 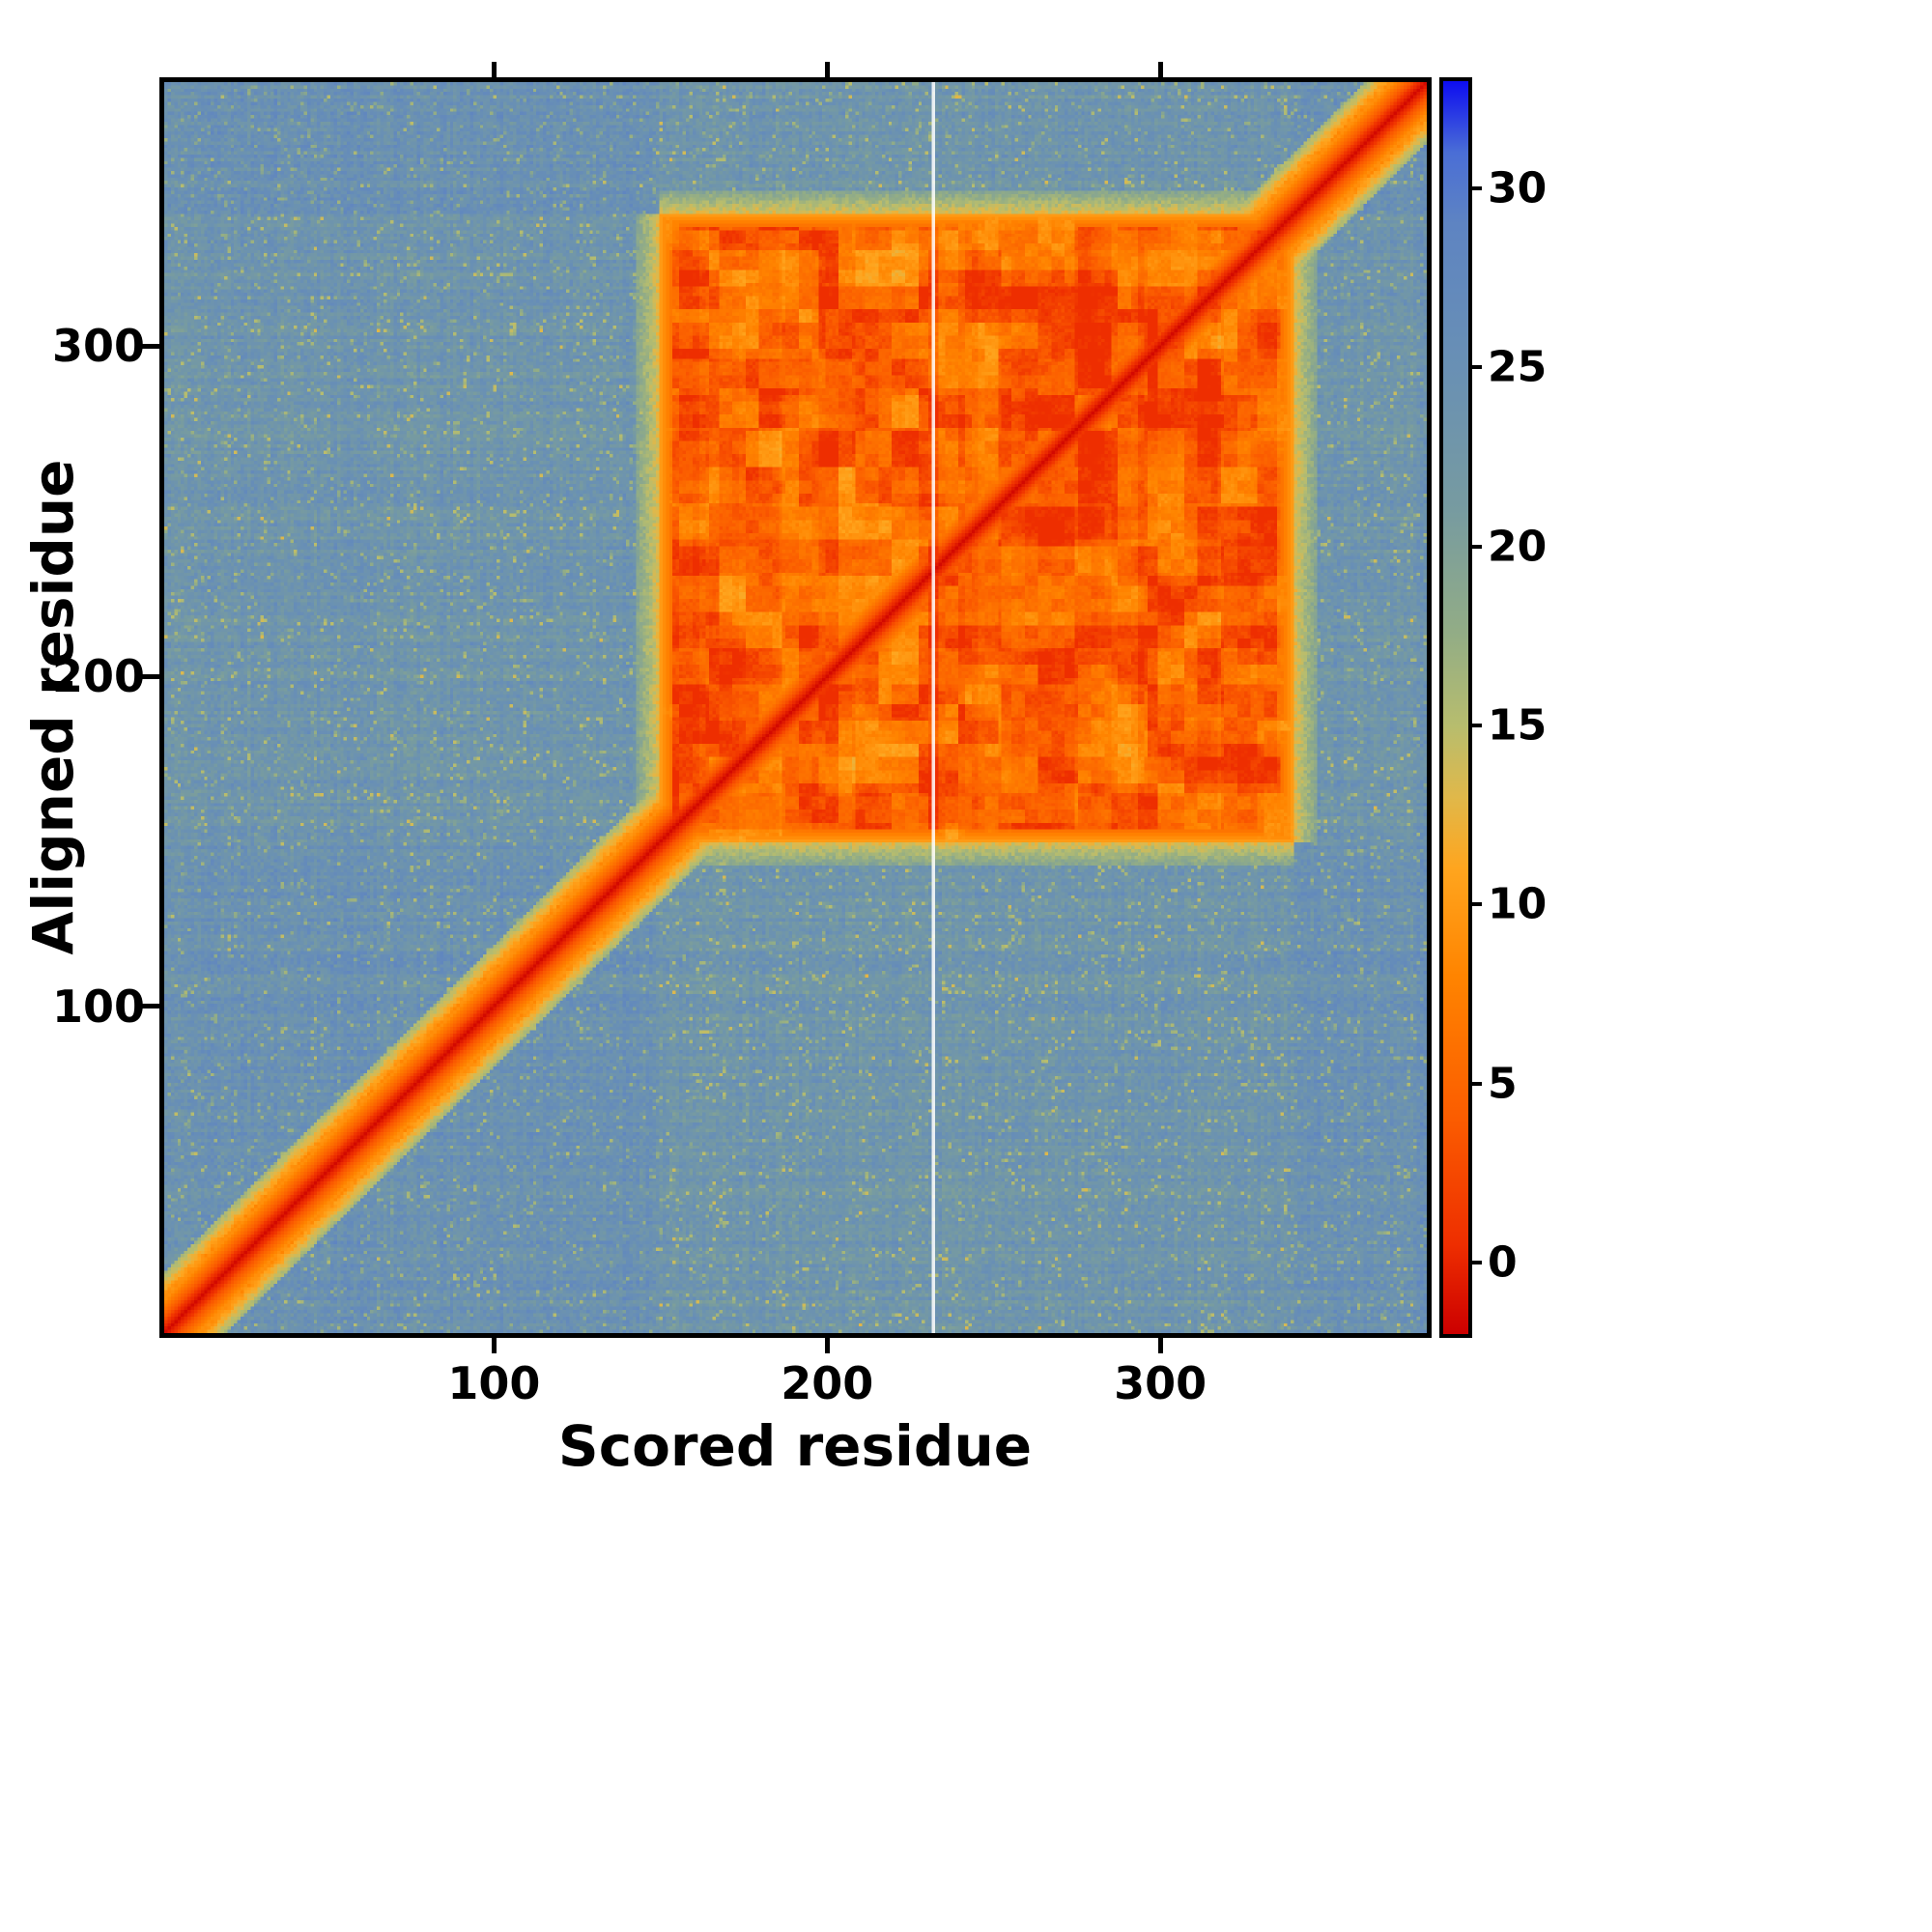 I want to click on colorbar-tick-label: 30, so click(x=1518, y=188).